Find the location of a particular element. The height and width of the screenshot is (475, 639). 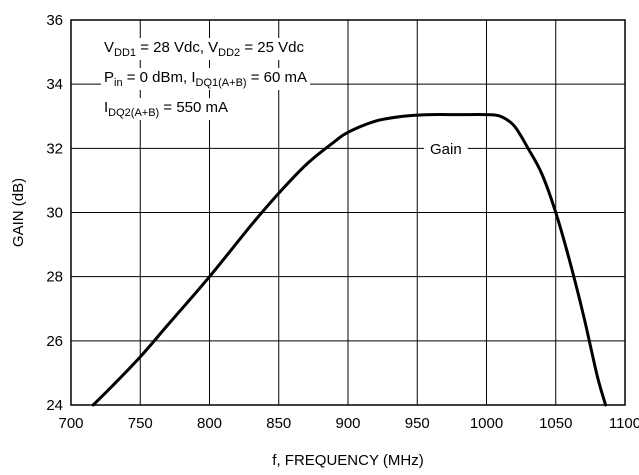

y-tick-label: 32 is located at coordinates (54, 148).